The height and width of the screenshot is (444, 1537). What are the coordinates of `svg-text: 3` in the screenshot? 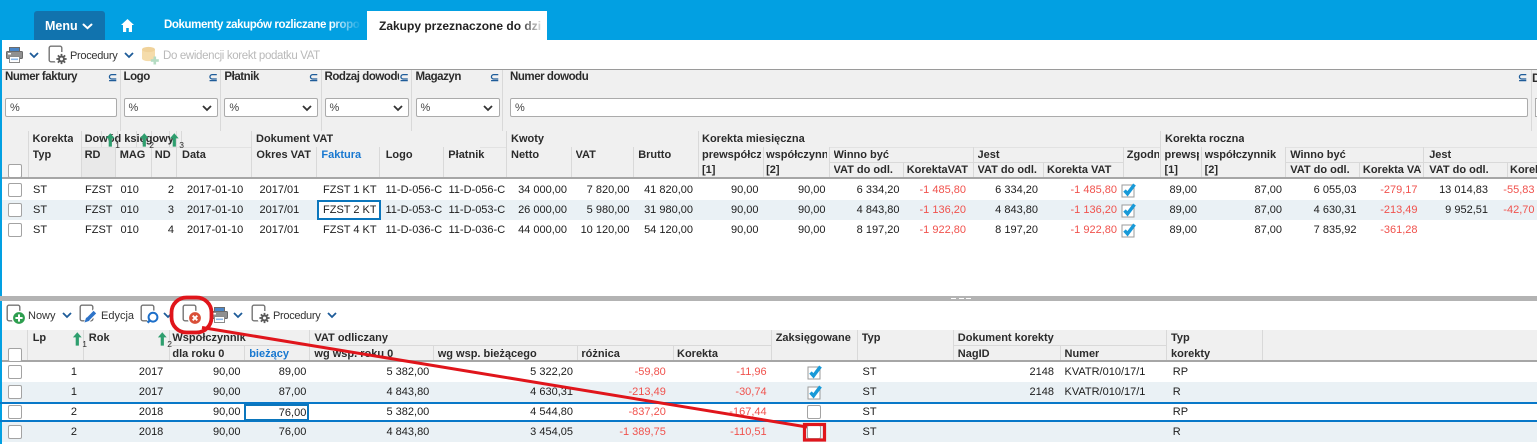 It's located at (181, 143).